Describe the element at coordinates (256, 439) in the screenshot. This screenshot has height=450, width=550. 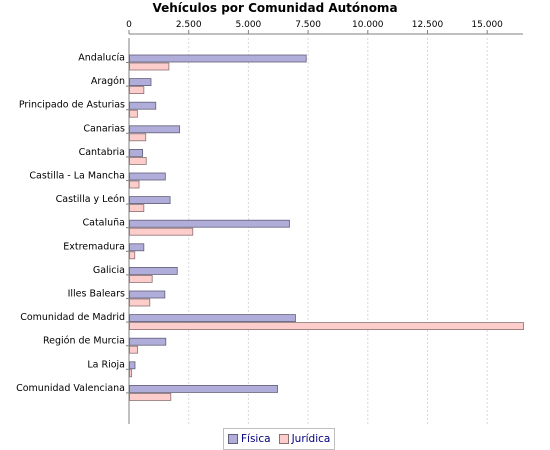
I see `legend-label-fisica: Física` at that location.